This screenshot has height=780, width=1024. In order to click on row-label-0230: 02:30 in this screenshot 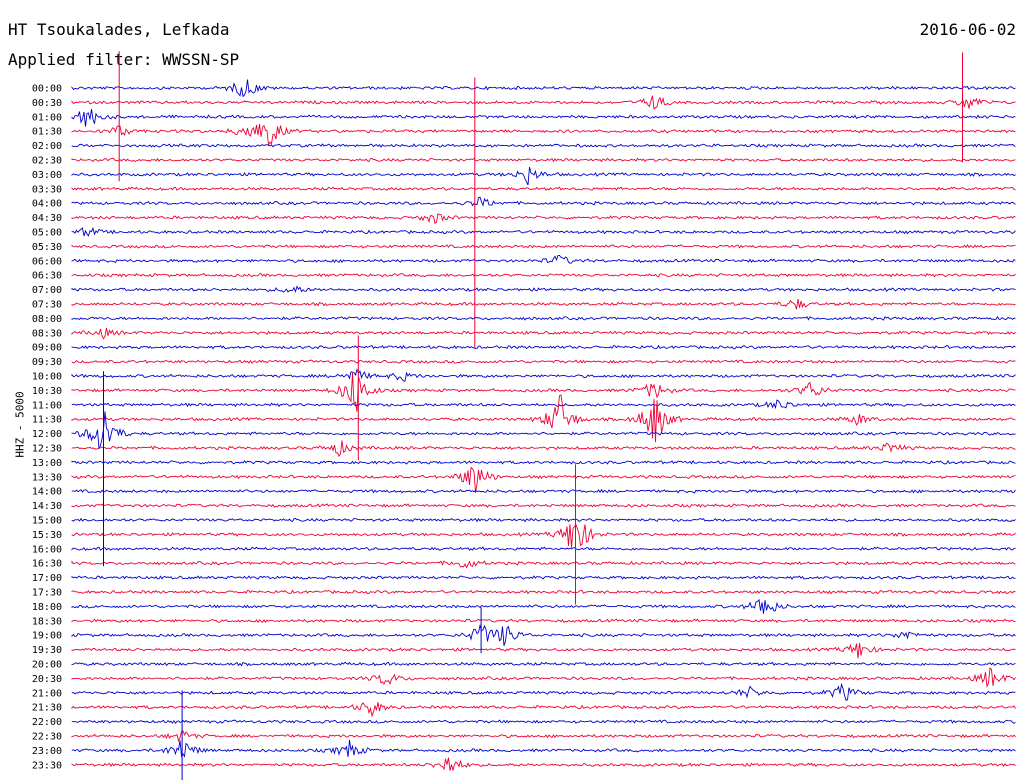, I will do `click(47, 161)`.